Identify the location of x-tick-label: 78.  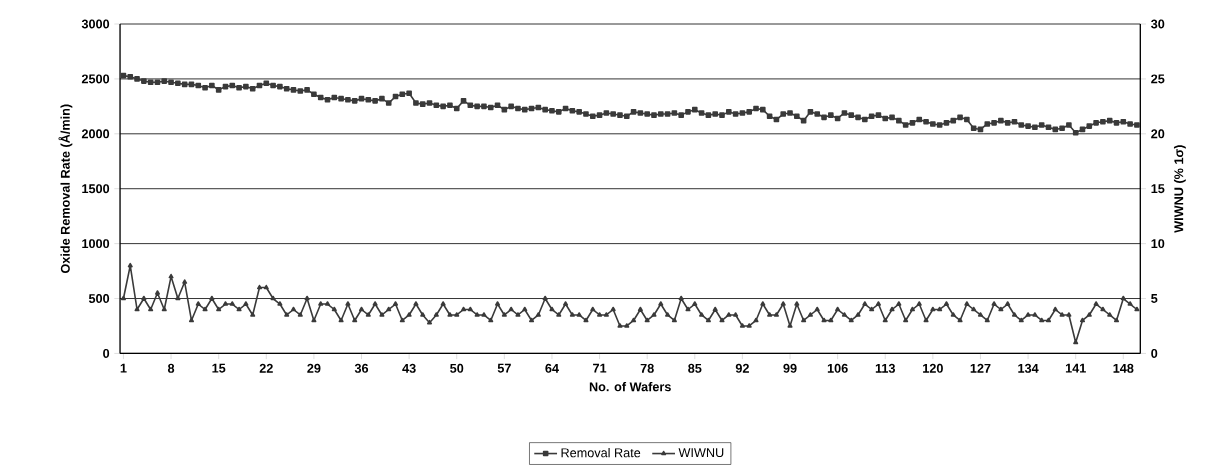
(647, 368).